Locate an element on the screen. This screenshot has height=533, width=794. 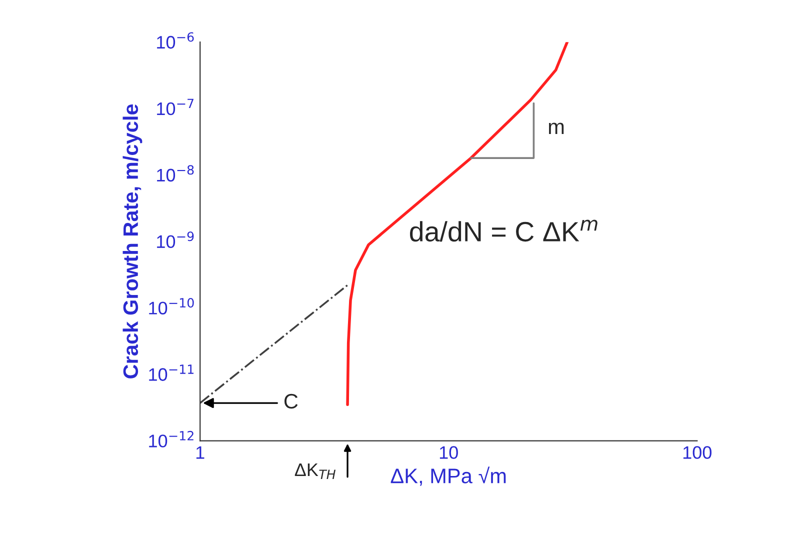
x-axis-title: ΔK, MPa √m is located at coordinates (448, 476).